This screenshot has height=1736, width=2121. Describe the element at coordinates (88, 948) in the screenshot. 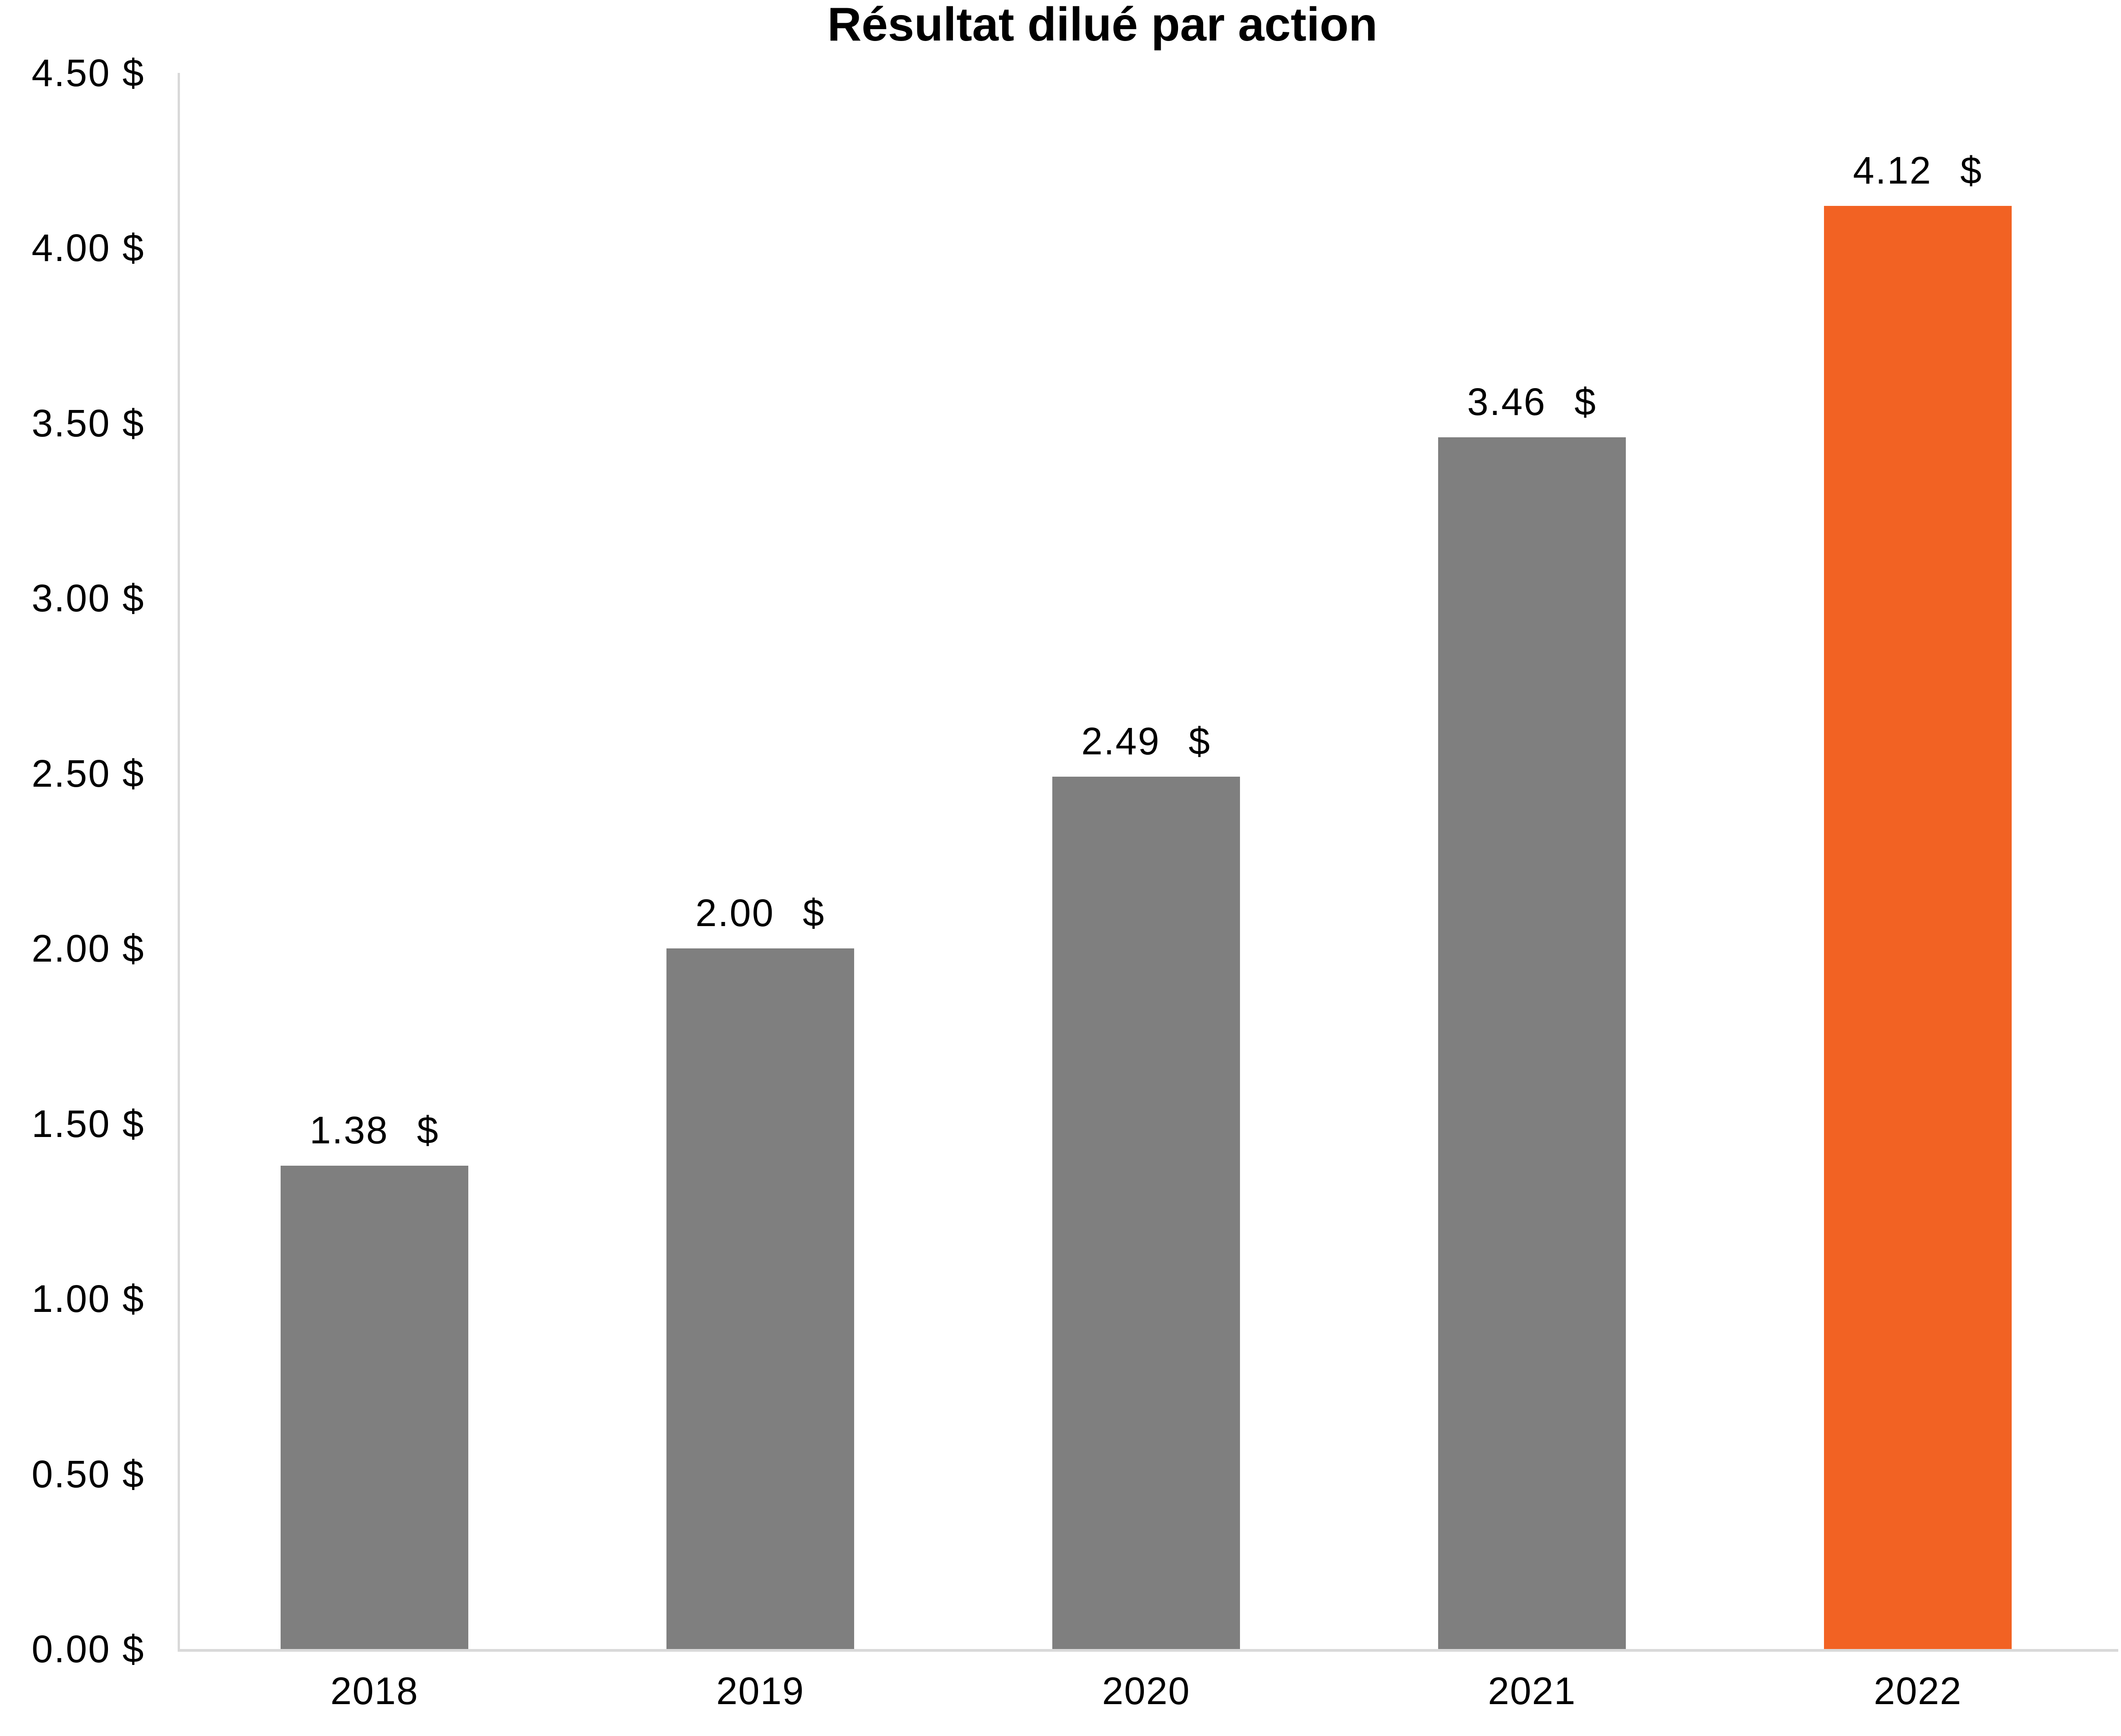

I see `y-axis-tick-label: 2.00 $` at that location.